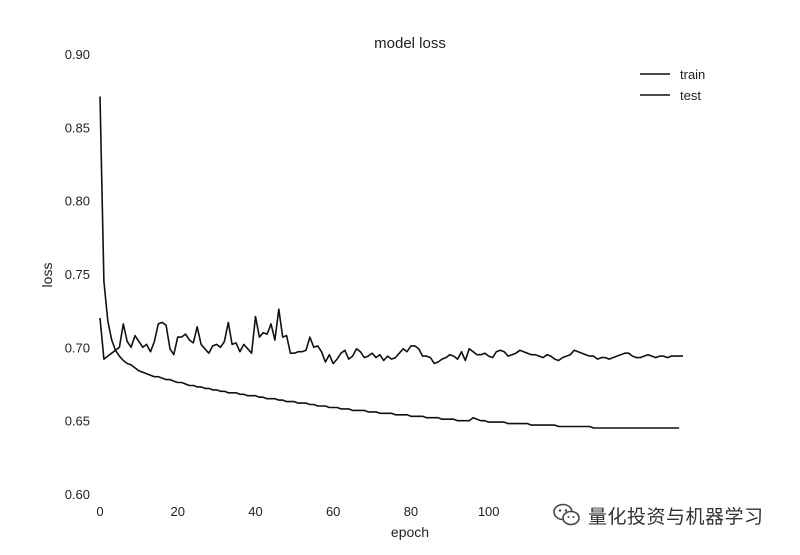 This screenshot has width=800, height=555. What do you see at coordinates (99, 511) in the screenshot?
I see `x-tick-label: 0` at bounding box center [99, 511].